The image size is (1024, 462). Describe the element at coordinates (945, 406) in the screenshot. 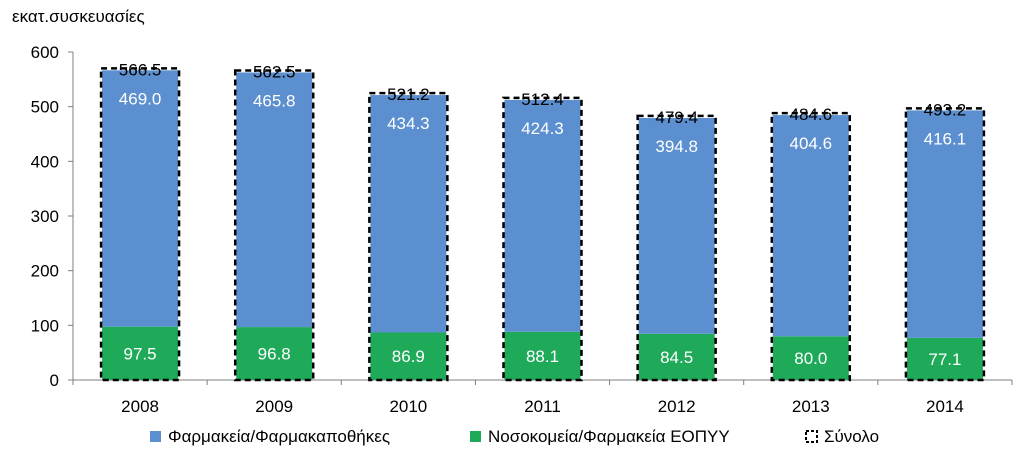

I see `x-tick-label: 2014` at that location.